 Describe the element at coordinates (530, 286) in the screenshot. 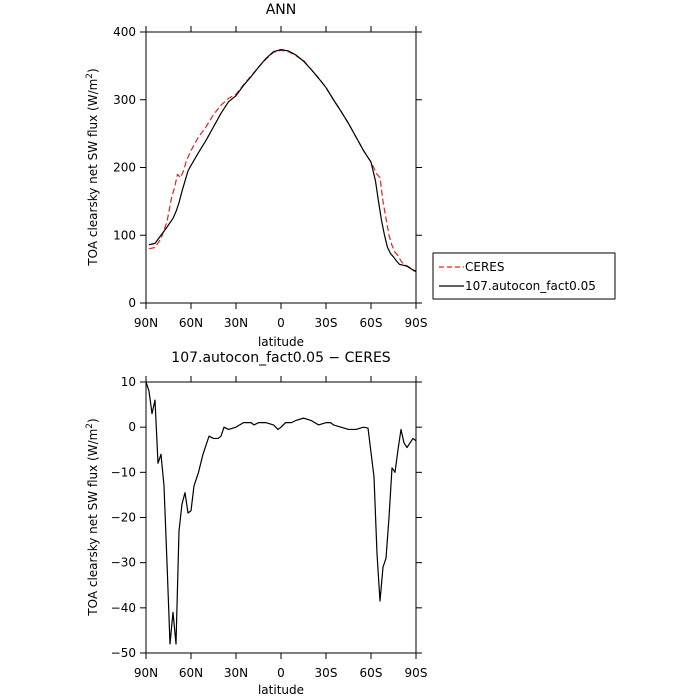

I see `legend-label-model: 107.autocon_fact0.05` at that location.